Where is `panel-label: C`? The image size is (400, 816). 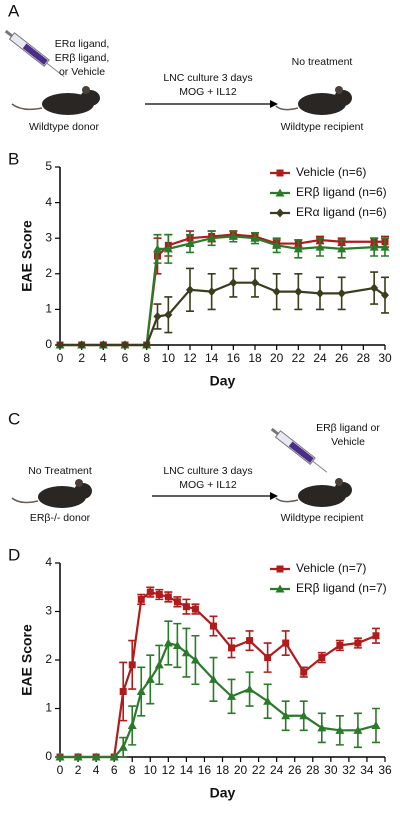 panel-label: C is located at coordinates (14, 418).